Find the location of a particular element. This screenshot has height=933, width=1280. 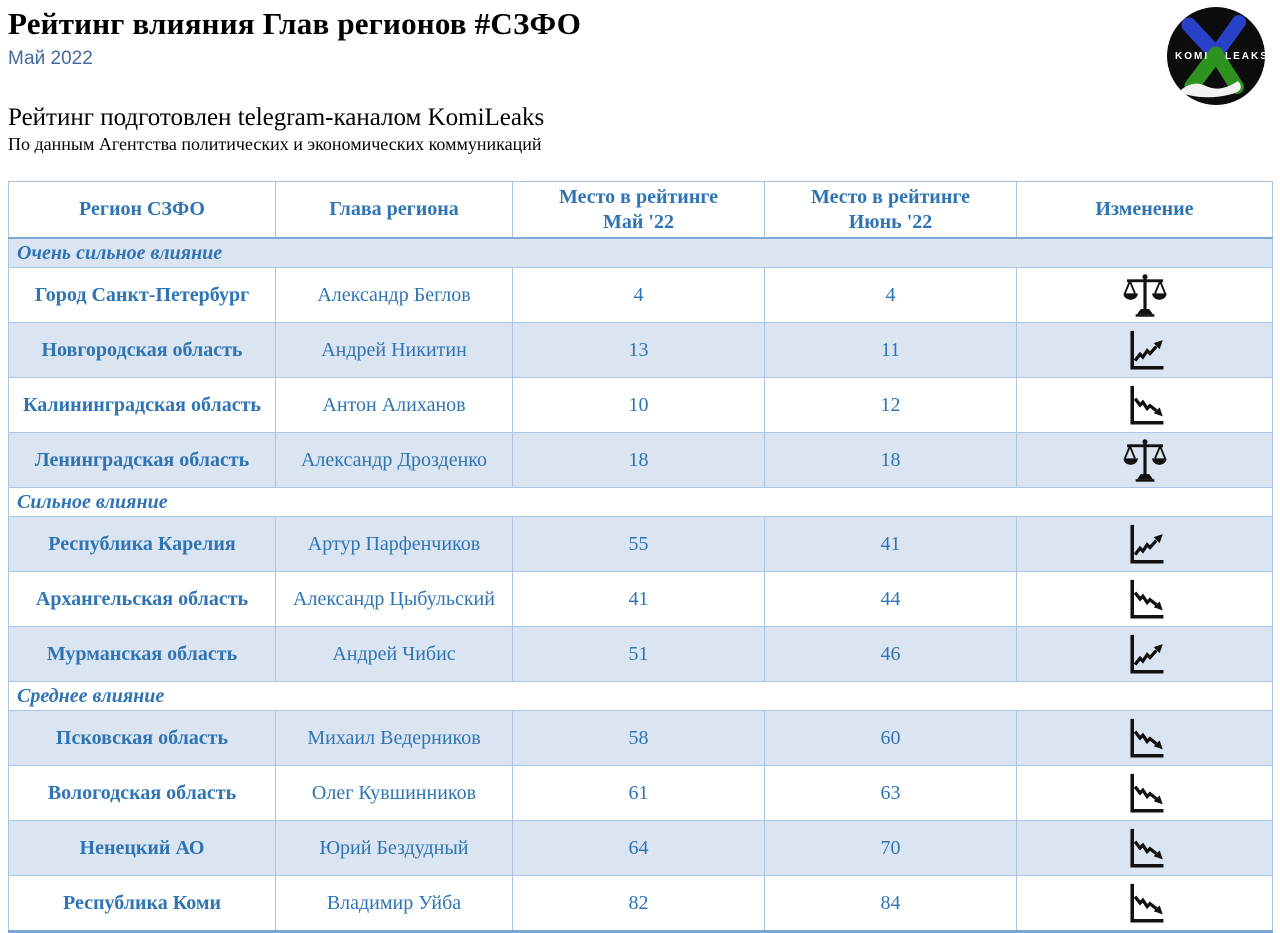

table-row: Вологодская область Олег Кувшинников 61 63 is located at coordinates (640, 793).